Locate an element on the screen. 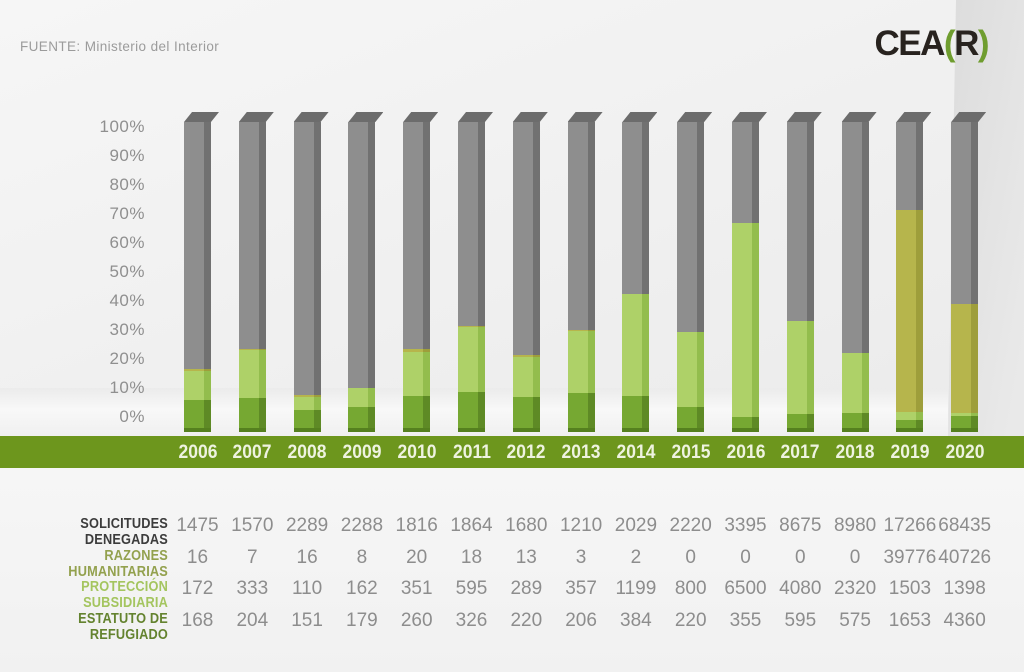 The height and width of the screenshot is (672, 1024). bar-2014 is located at coordinates (640, 272).